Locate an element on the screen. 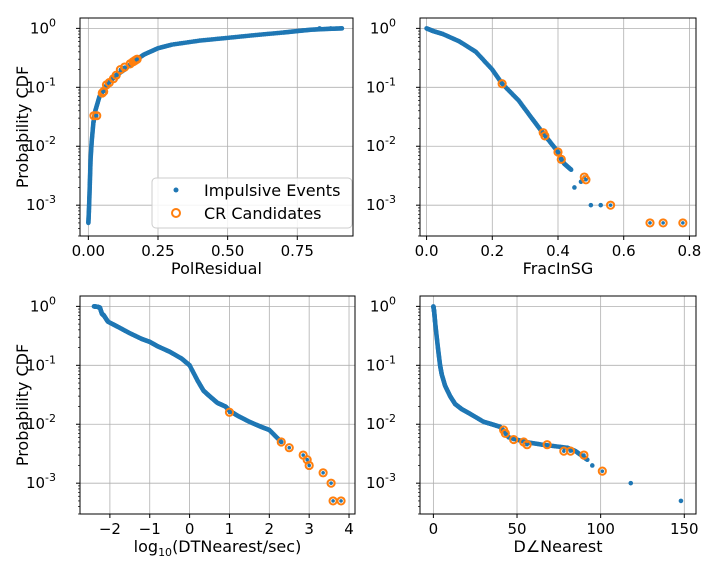 The image size is (720, 576). x-tick-label: 3 is located at coordinates (309, 529).